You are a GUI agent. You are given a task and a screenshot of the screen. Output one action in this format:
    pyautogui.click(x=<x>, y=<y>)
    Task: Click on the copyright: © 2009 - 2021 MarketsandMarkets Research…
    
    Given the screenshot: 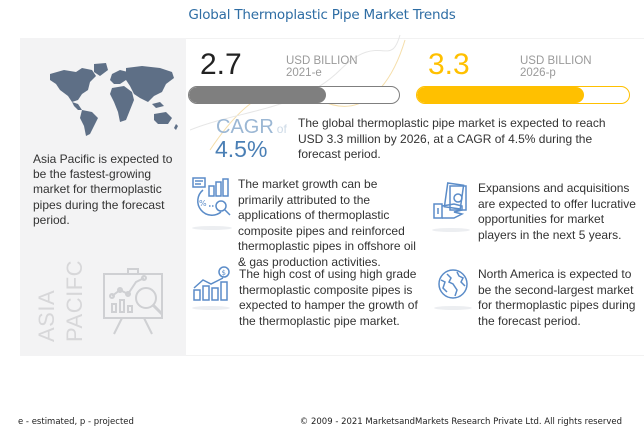 What is the action you would take?
    pyautogui.click(x=460, y=422)
    